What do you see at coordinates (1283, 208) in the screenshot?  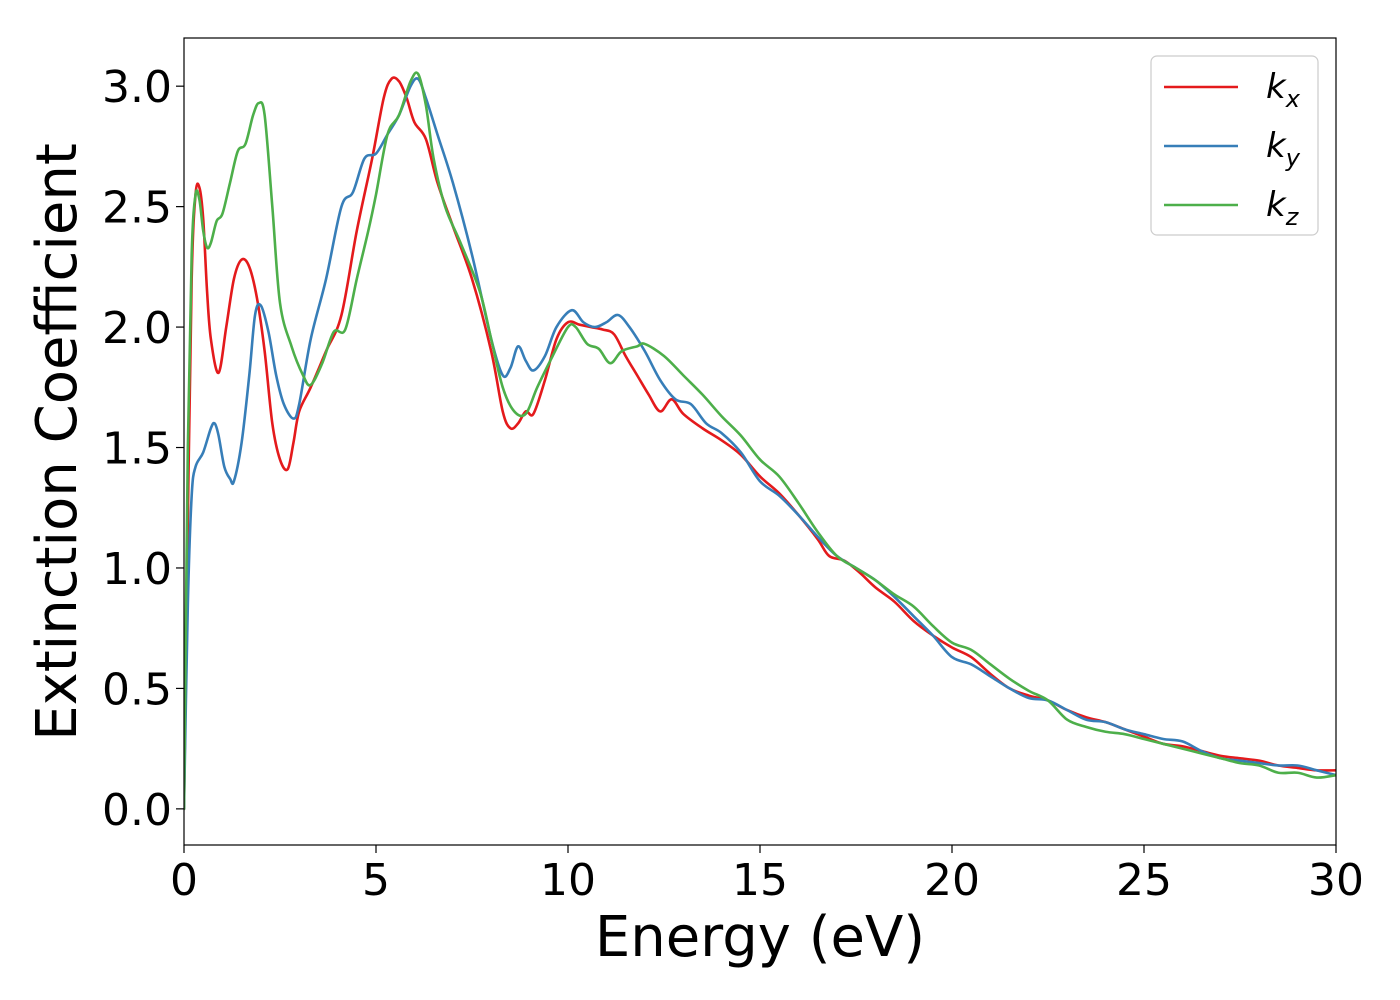 I see `legend-label-kz: kz` at bounding box center [1283, 208].